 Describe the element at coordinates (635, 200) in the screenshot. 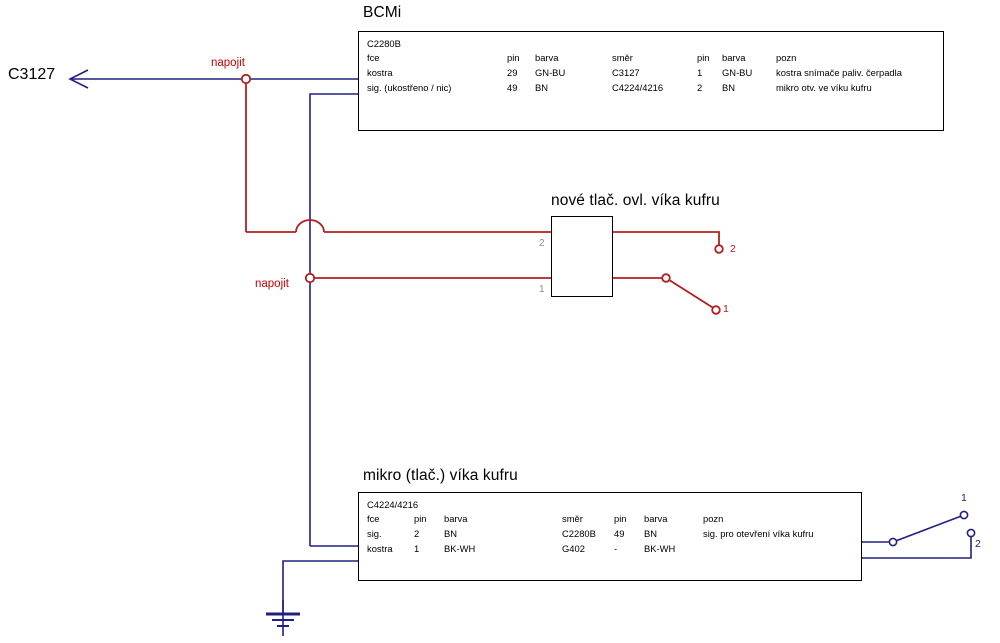

I see `title-new-pushbutton: nové tlač. ovl. víka kufru` at that location.